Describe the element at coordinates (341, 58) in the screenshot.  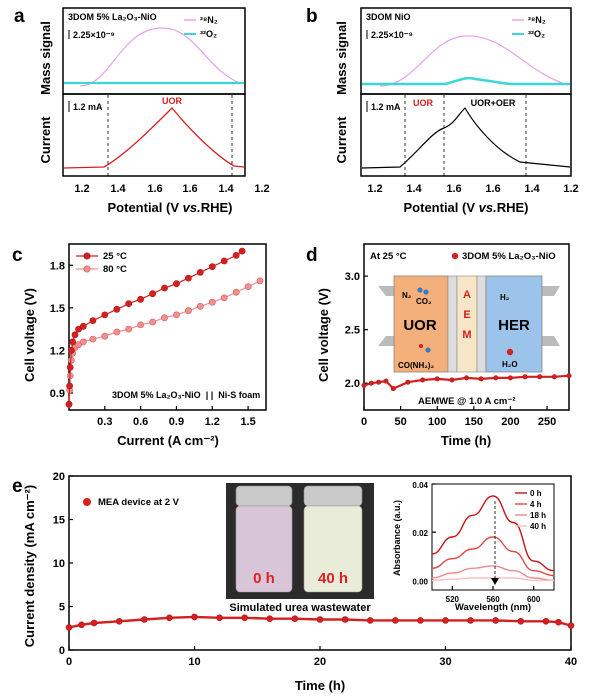
I see `b-top-ylabel: Mass signal` at that location.